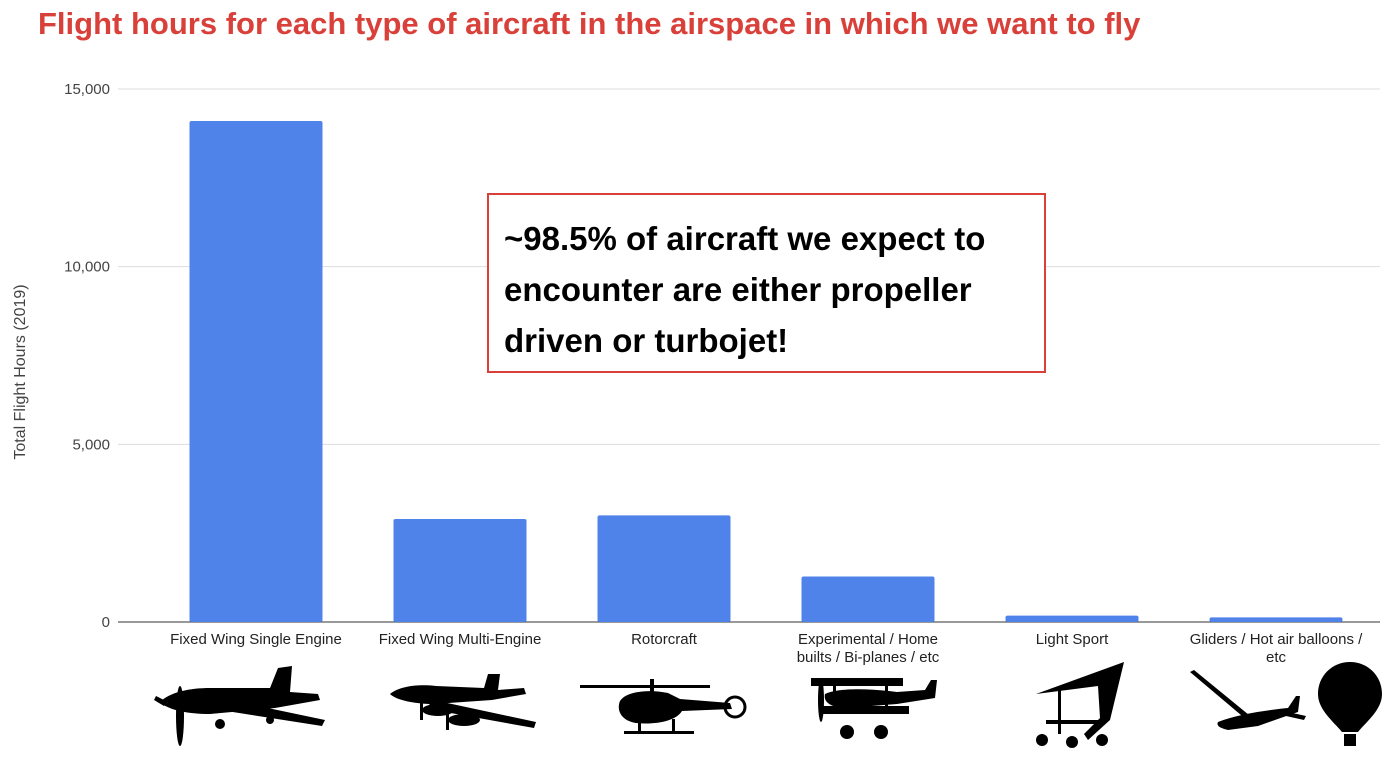 The width and height of the screenshot is (1400, 773). Describe the element at coordinates (664, 639) in the screenshot. I see `x-category-label: Rotorcraft` at that location.